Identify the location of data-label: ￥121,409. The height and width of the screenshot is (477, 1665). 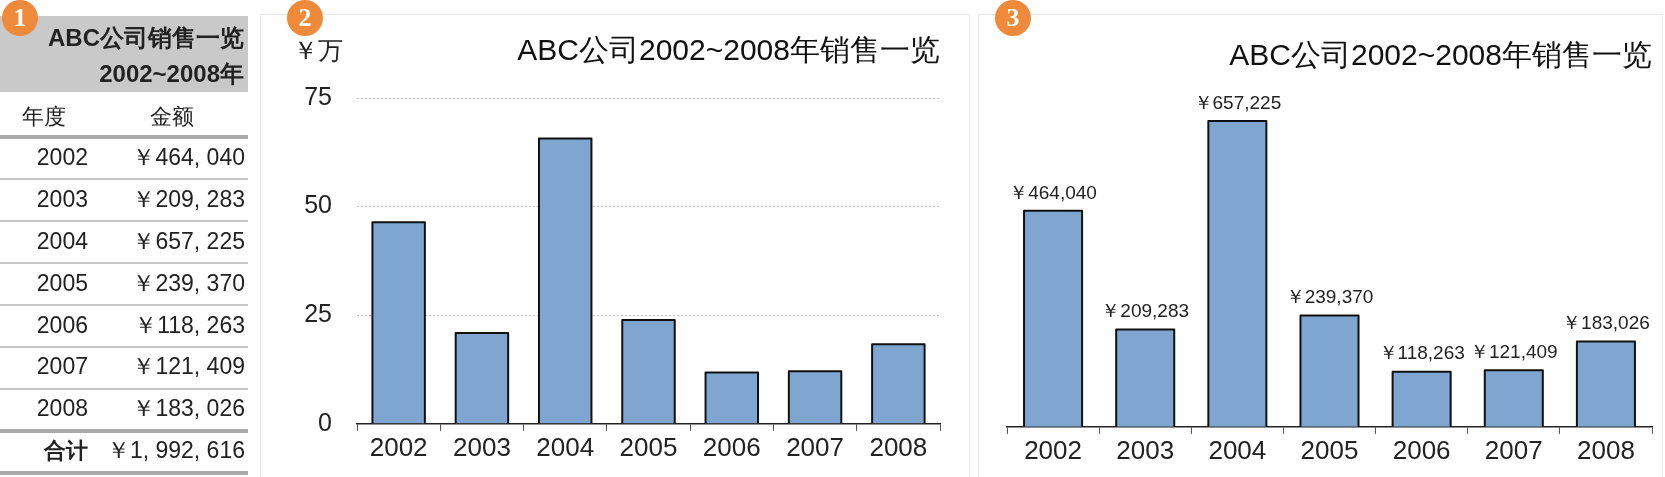
(1513, 352).